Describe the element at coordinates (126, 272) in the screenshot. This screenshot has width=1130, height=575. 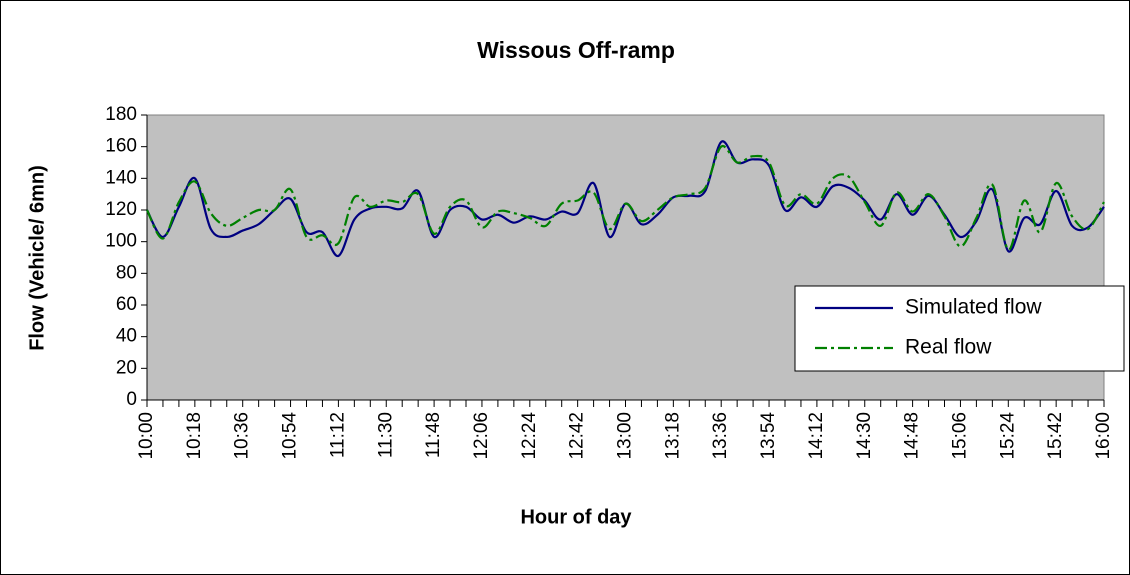
I see `y-tick-label: 80` at that location.